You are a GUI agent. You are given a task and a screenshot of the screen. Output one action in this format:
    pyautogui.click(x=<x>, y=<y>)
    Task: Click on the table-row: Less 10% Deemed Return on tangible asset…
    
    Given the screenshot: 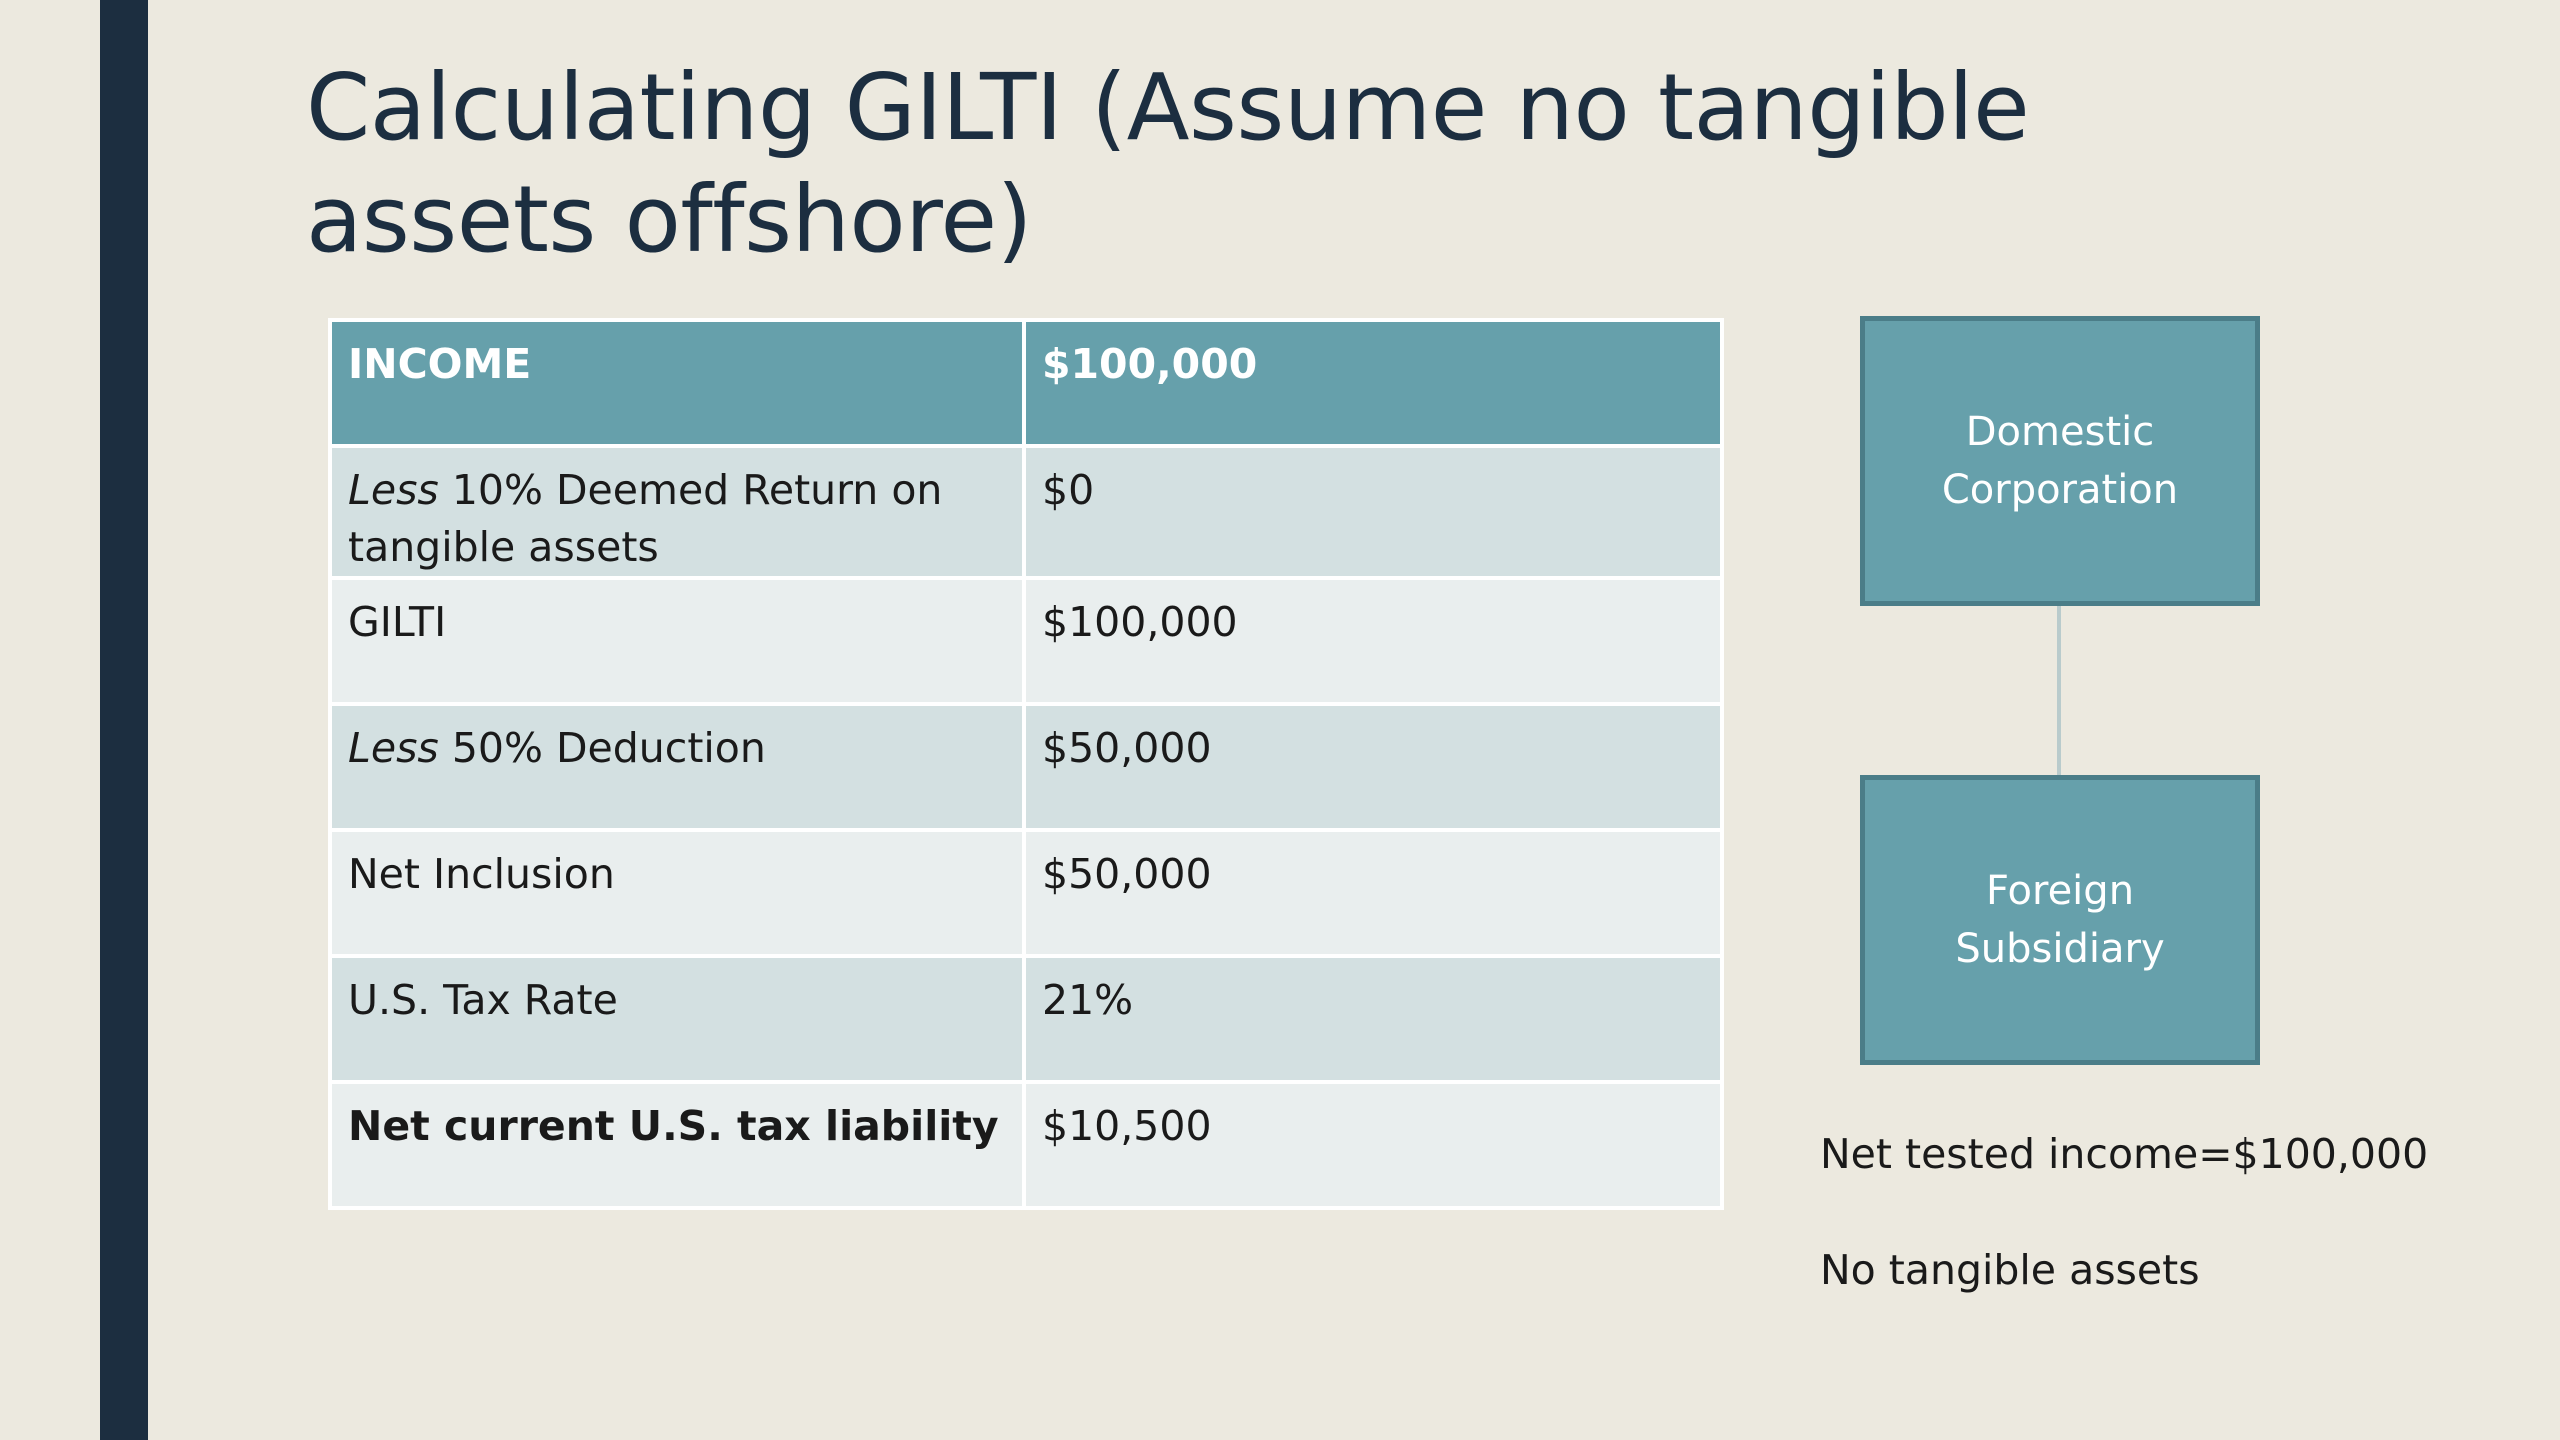 What is the action you would take?
    pyautogui.click(x=1026, y=512)
    